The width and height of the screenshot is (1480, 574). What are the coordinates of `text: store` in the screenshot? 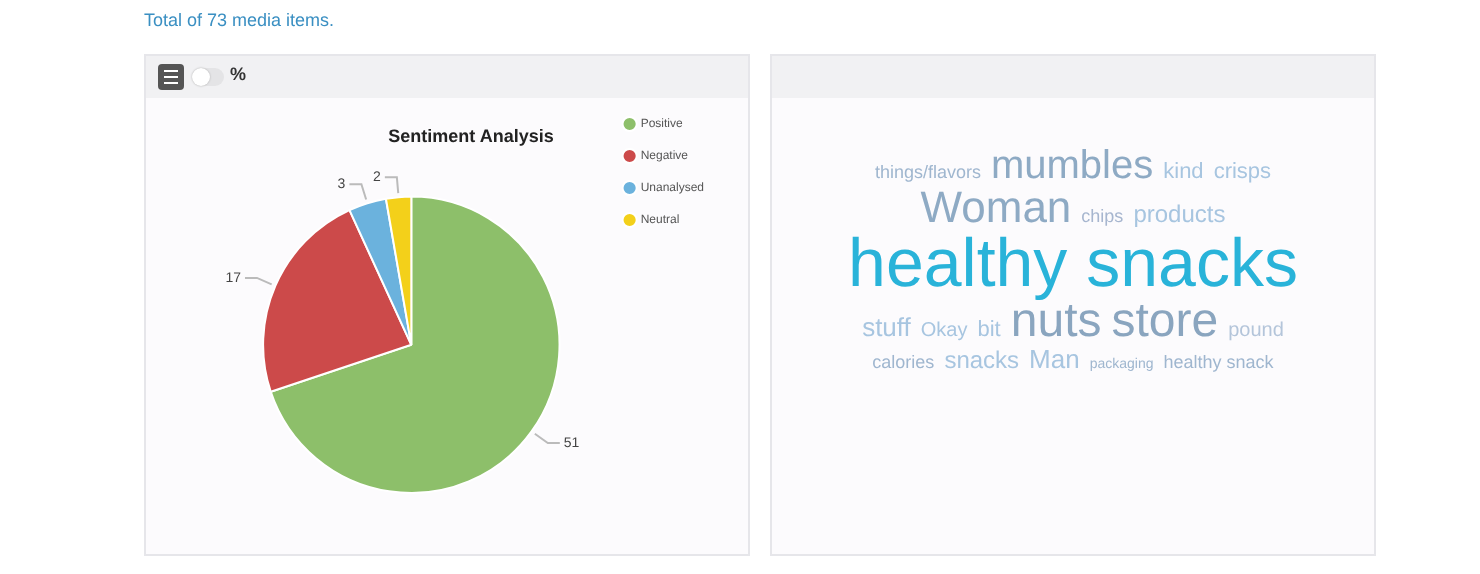 It's located at (1165, 321).